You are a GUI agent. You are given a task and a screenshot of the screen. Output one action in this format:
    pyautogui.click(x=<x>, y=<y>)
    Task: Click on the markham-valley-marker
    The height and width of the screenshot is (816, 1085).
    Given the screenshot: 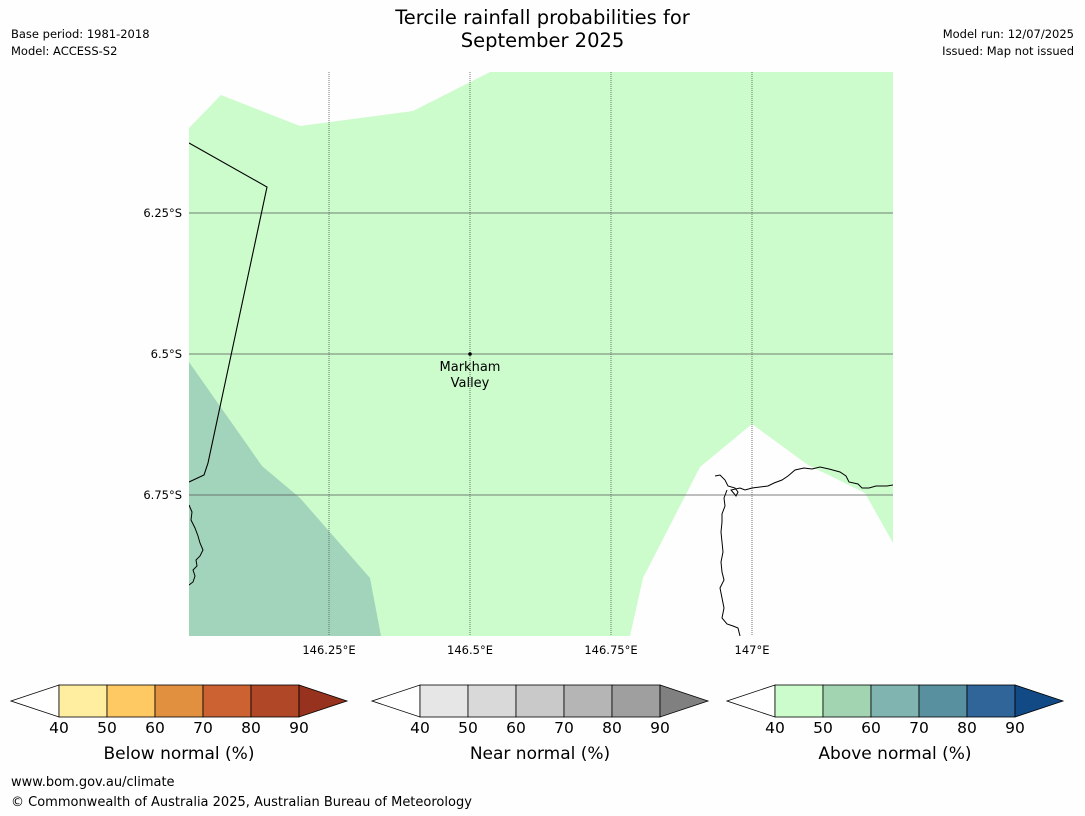 What is the action you would take?
    pyautogui.click(x=470, y=354)
    